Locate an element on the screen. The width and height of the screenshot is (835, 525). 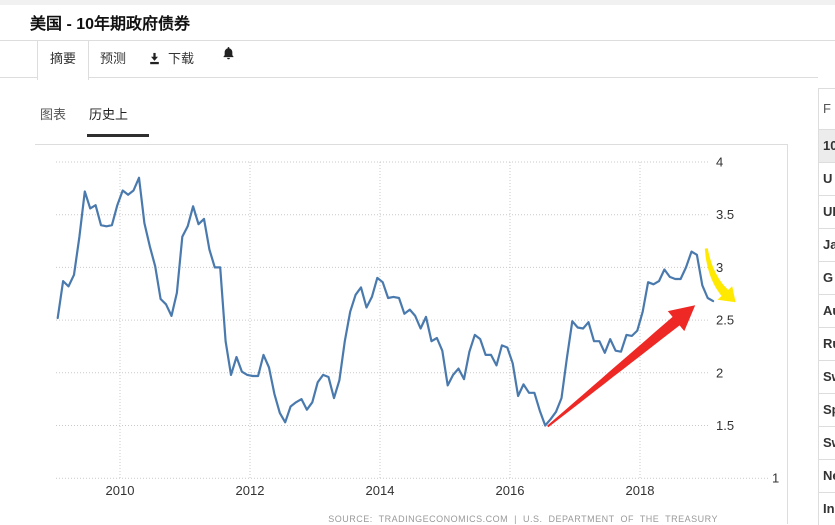
y-axis-label: 3 is located at coordinates (719, 267).